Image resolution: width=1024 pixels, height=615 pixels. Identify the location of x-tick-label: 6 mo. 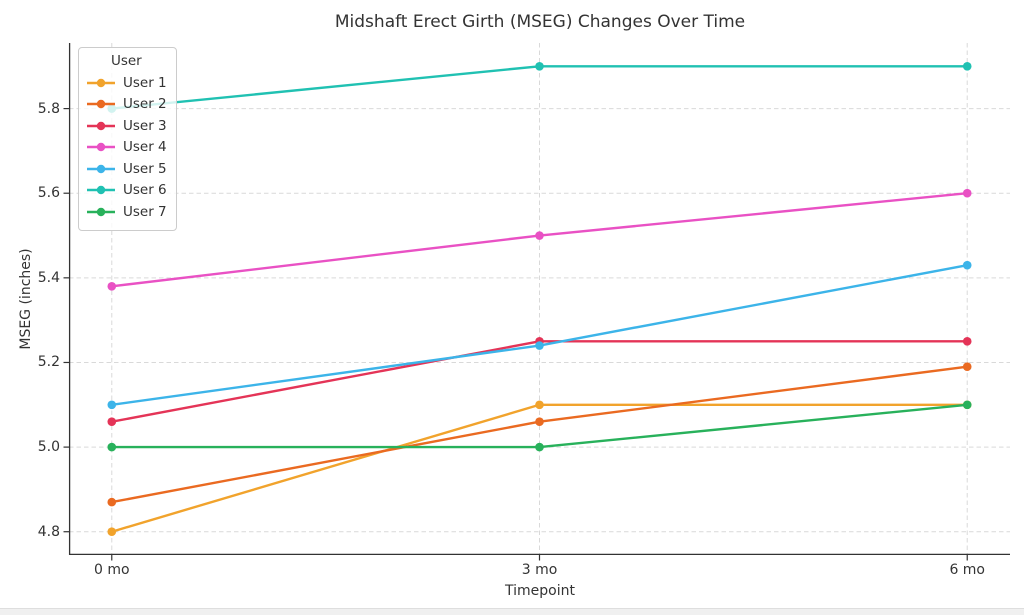
(967, 570).